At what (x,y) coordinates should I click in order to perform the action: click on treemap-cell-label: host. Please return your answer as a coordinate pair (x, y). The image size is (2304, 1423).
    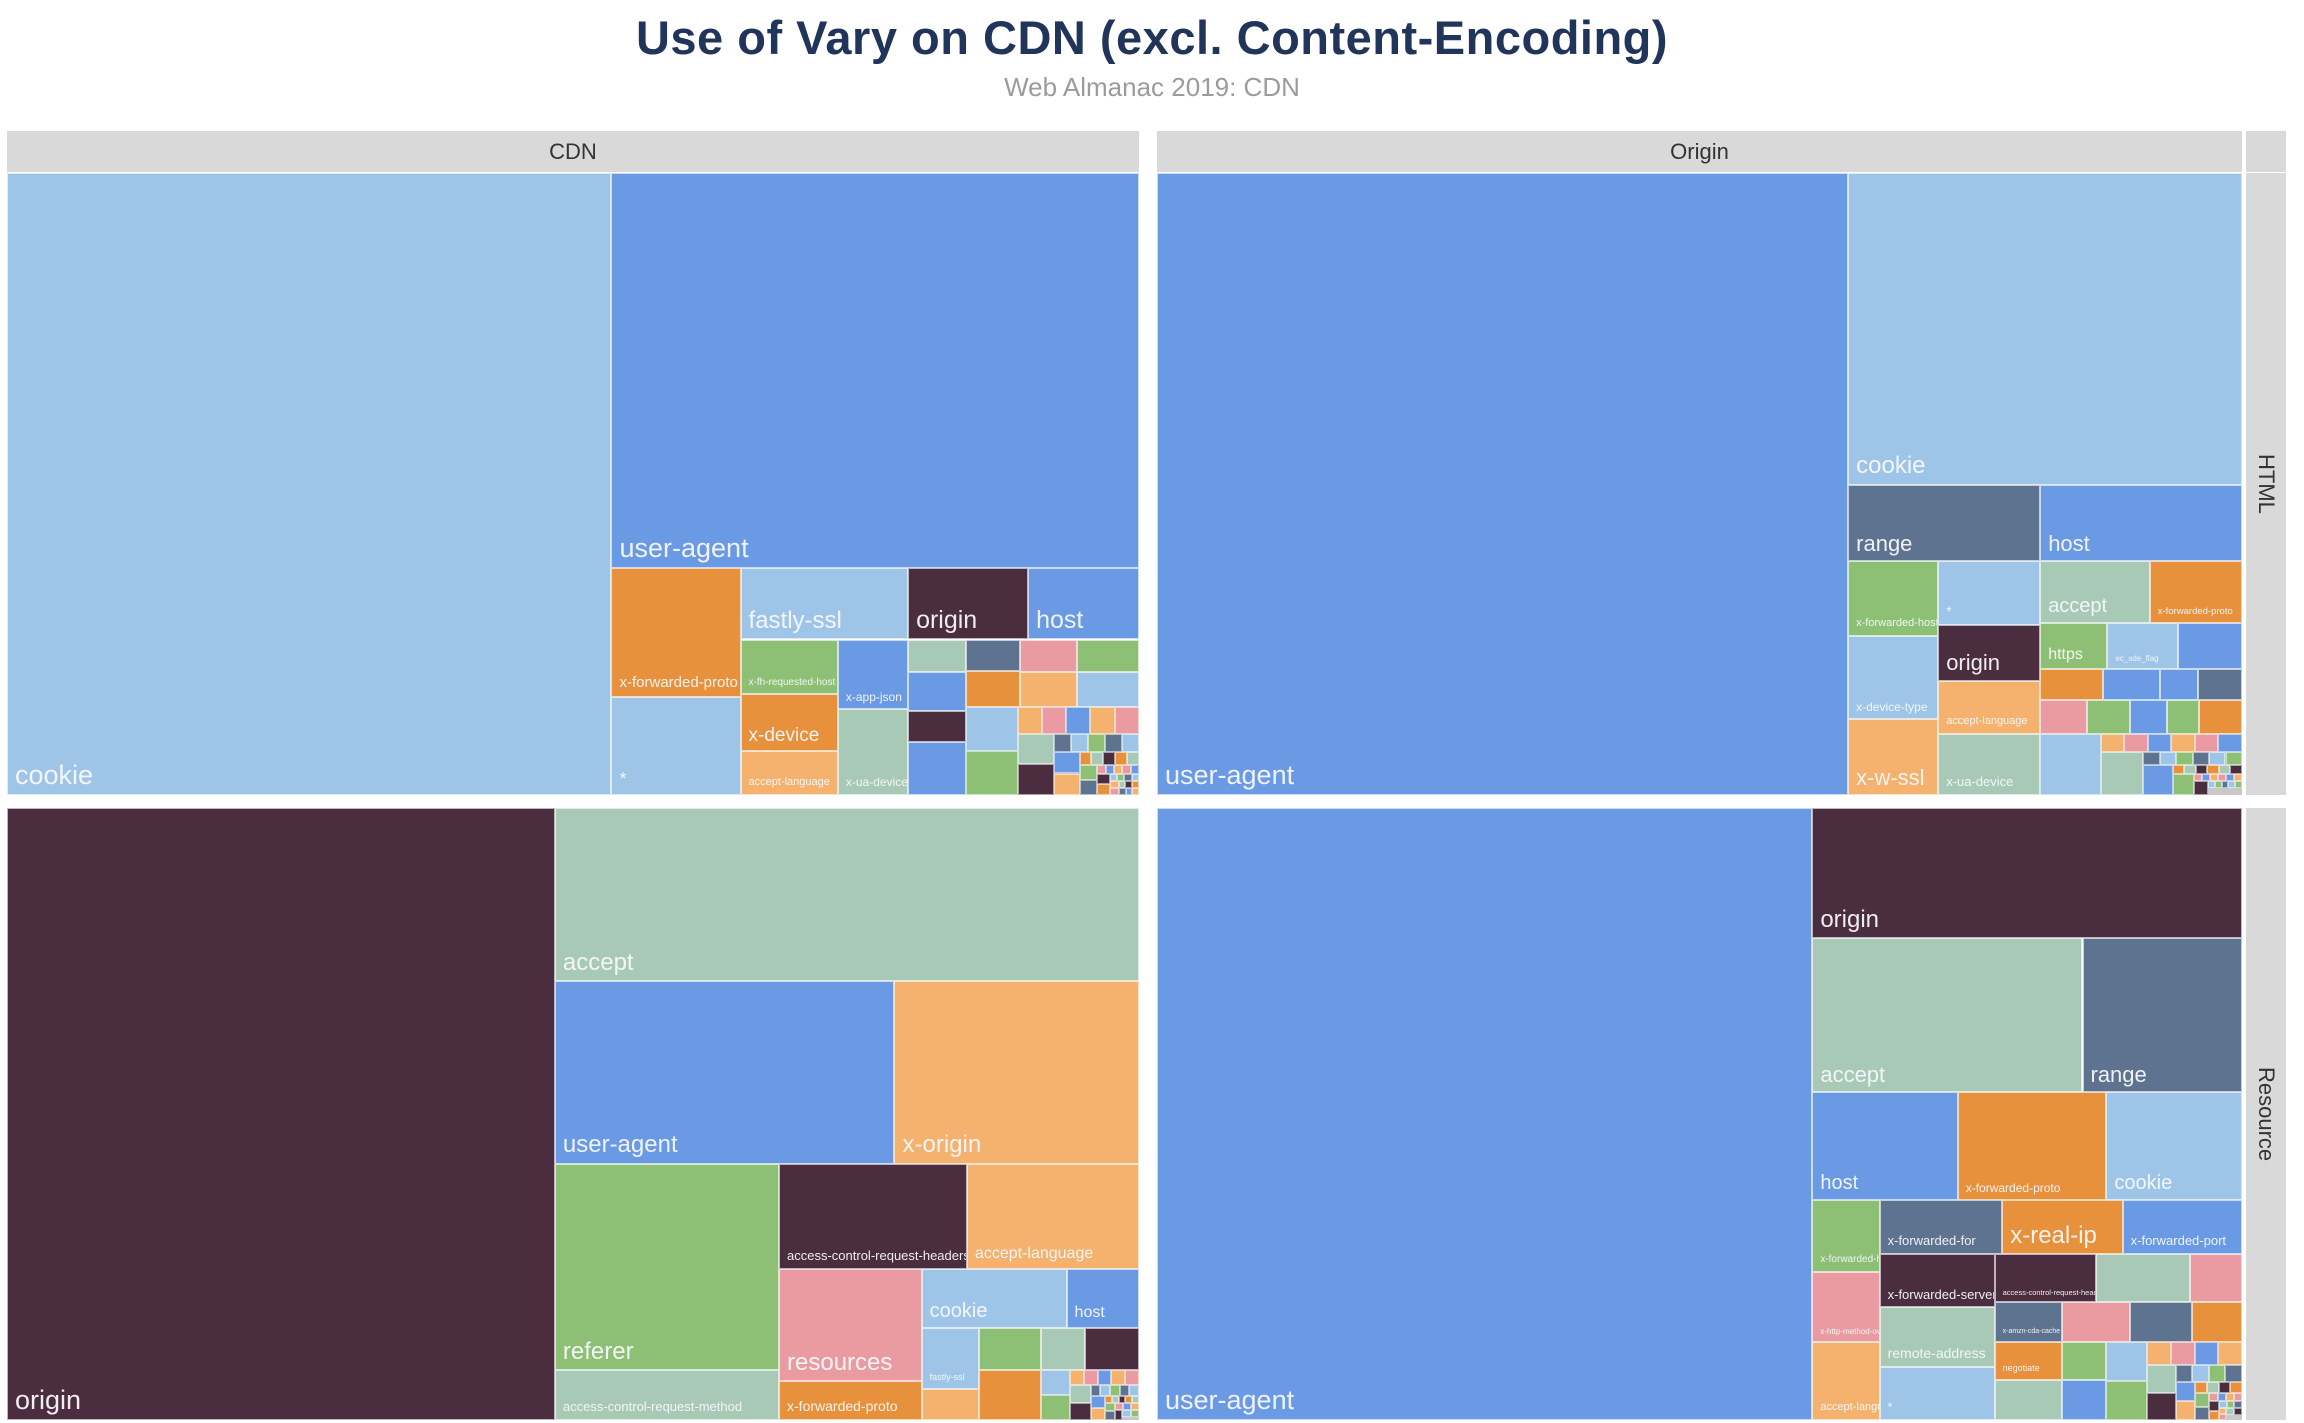
    Looking at the image, I should click on (1089, 1312).